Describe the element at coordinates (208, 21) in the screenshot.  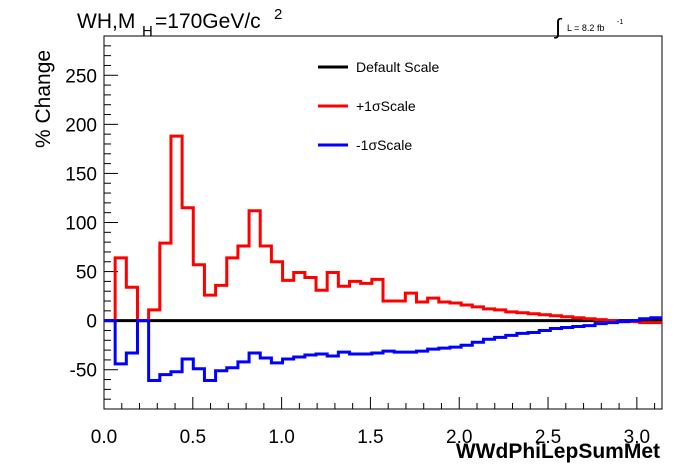
I see `title-mass: =170GeV/c` at that location.